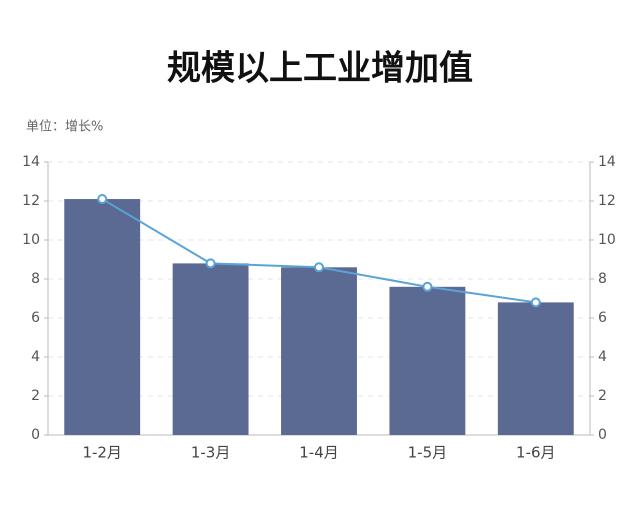 This screenshot has height=506, width=640. What do you see at coordinates (607, 201) in the screenshot?
I see `y2-tick-label: 12` at bounding box center [607, 201].